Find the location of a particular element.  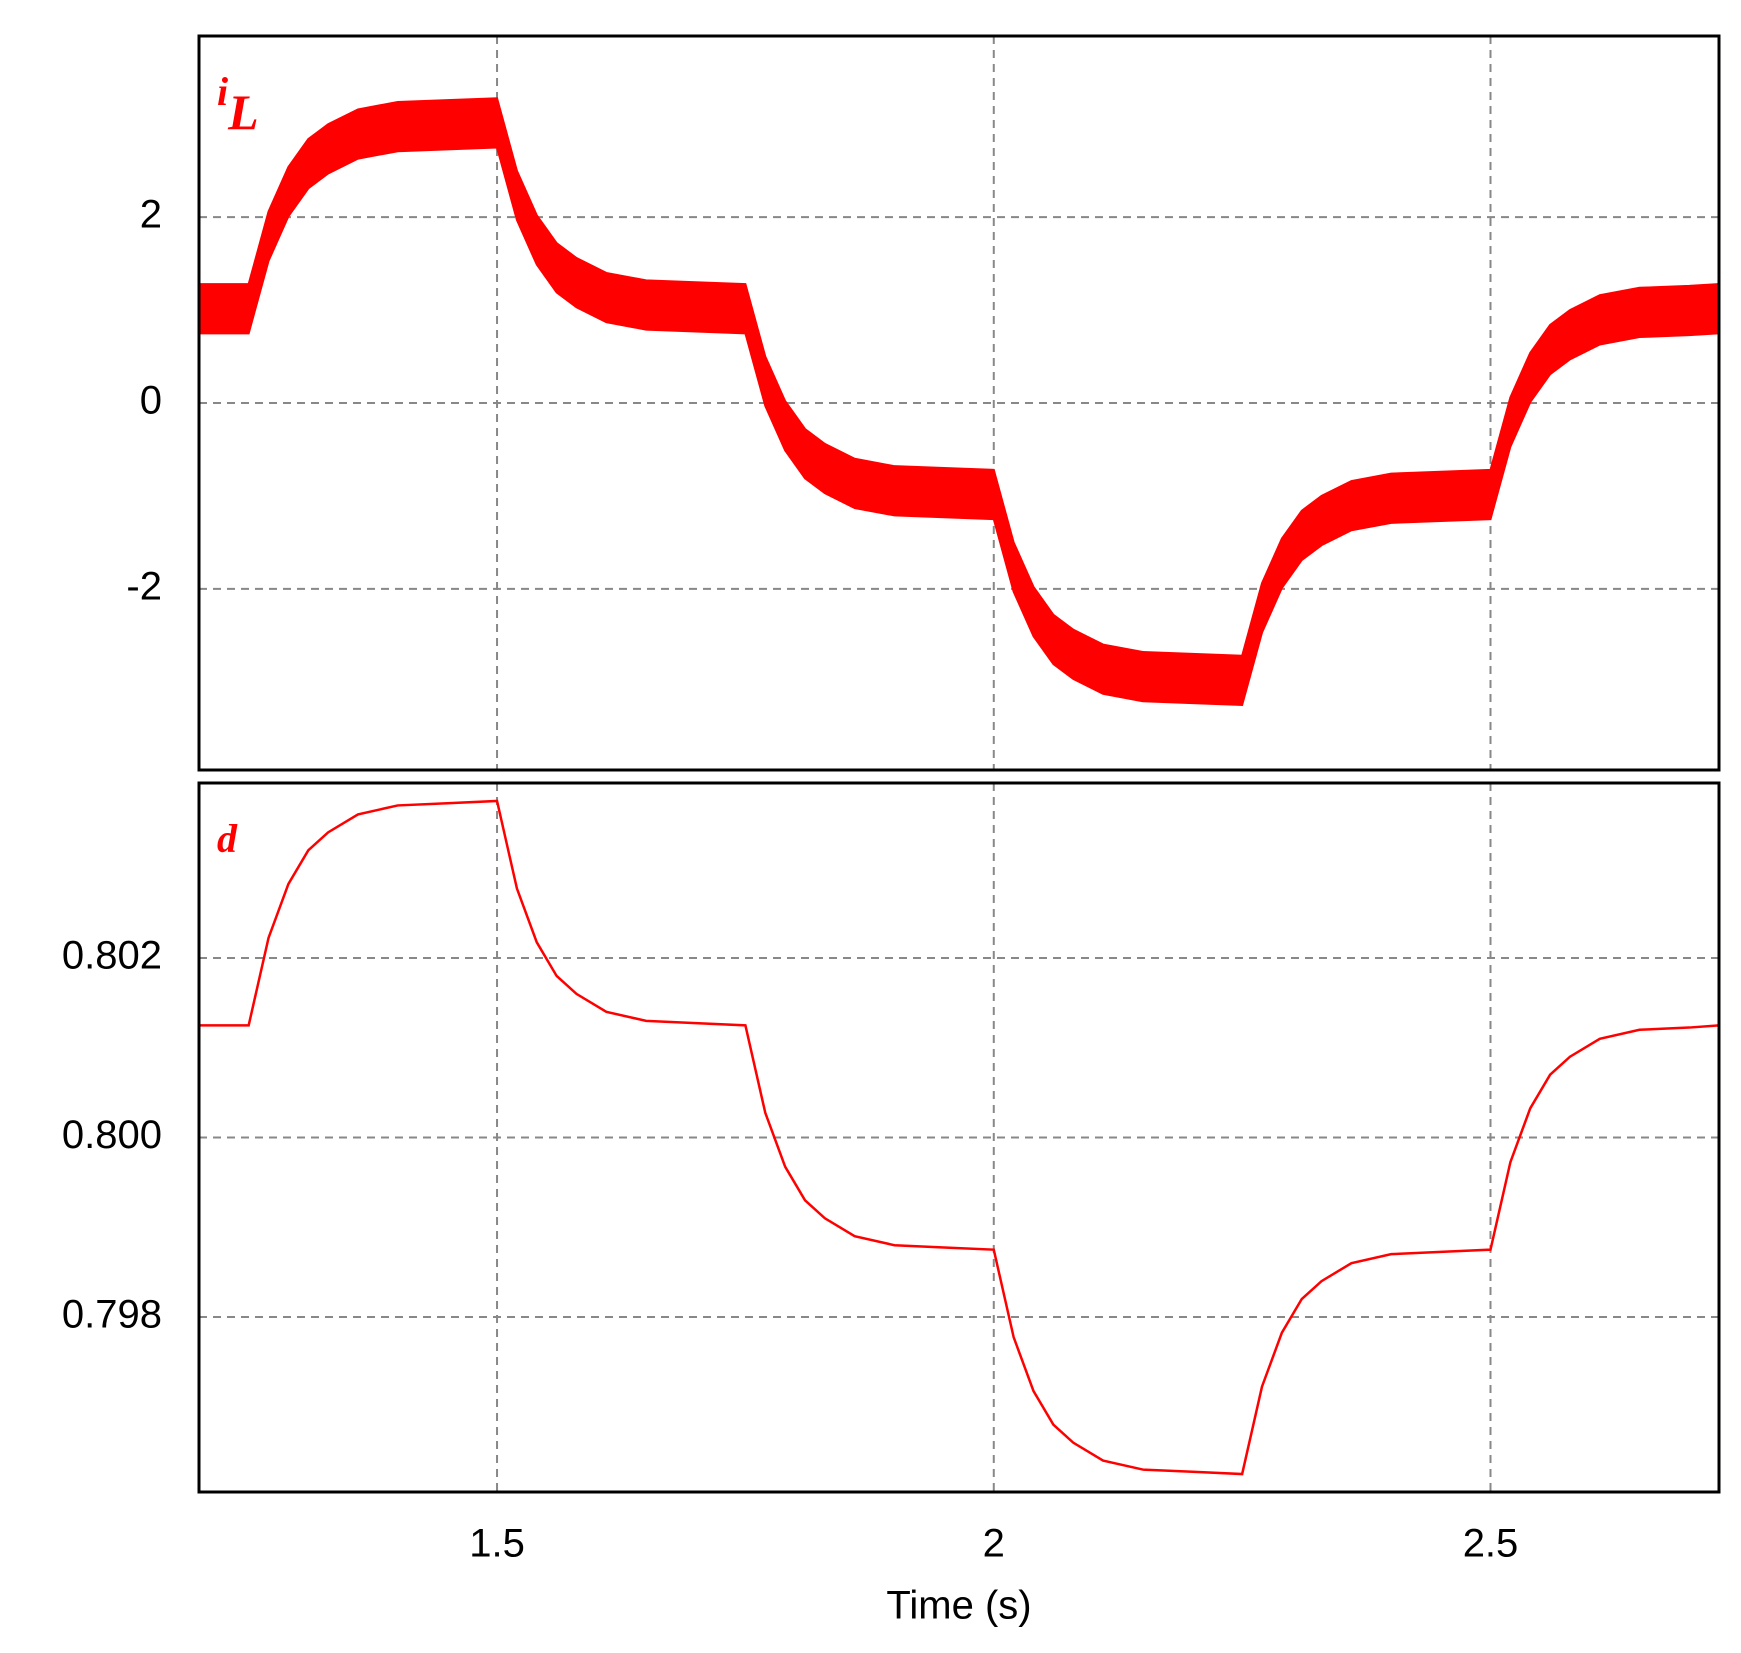

y-tick-label: 0.798 is located at coordinates (112, 1315).